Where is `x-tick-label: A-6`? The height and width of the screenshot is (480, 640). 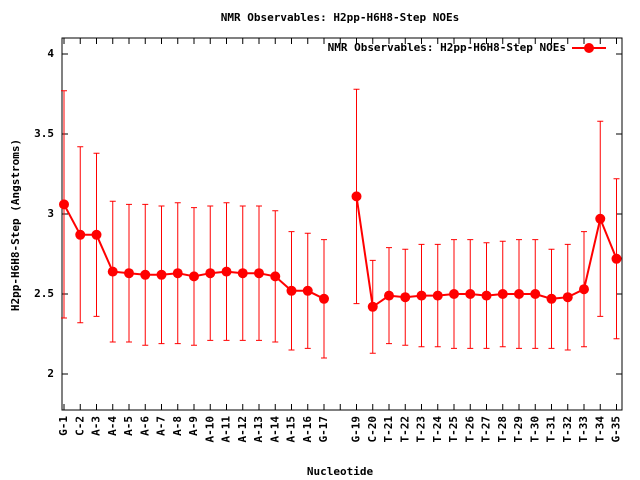 x-tick-label: A-6 is located at coordinates (144, 426).